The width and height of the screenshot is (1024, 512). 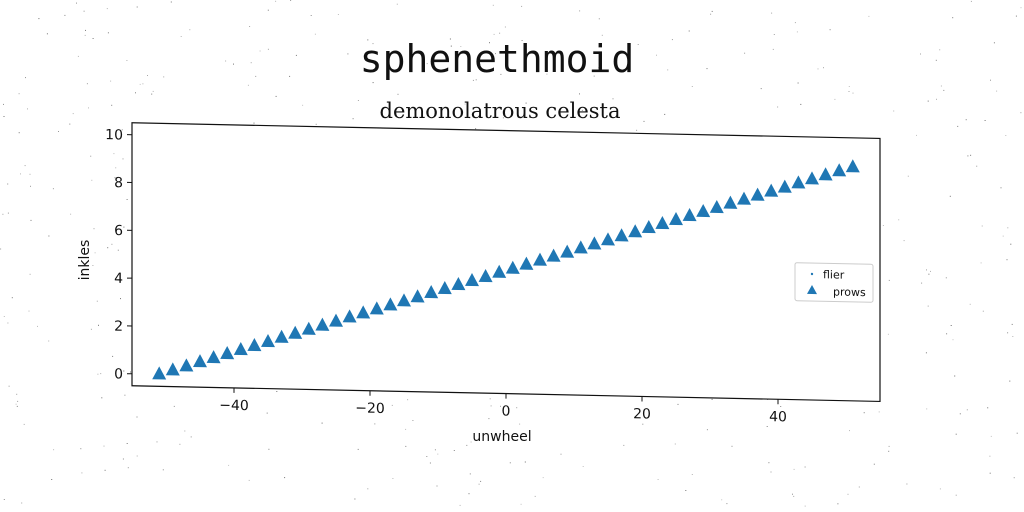 I want to click on y-axis-label: inkles, so click(x=85, y=260).